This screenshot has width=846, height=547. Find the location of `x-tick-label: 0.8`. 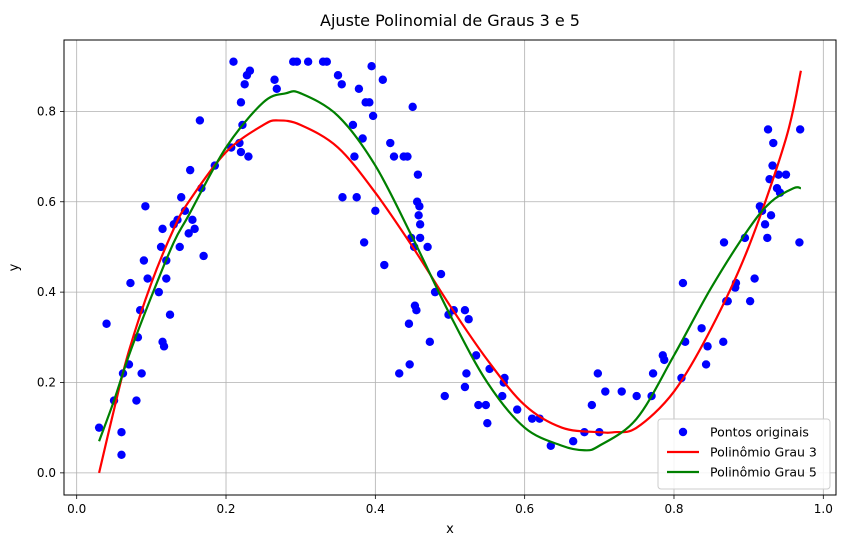

x-tick-label: 0.8 is located at coordinates (673, 509).